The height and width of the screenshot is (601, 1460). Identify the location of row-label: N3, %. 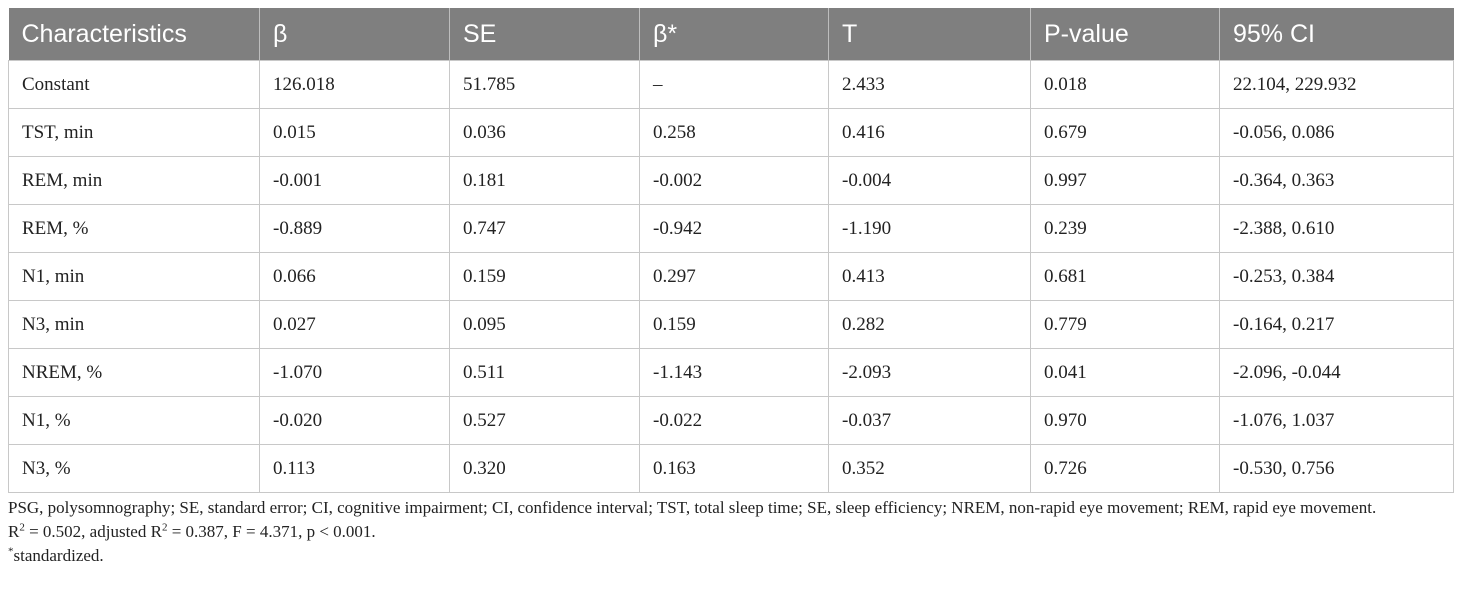
(134, 468).